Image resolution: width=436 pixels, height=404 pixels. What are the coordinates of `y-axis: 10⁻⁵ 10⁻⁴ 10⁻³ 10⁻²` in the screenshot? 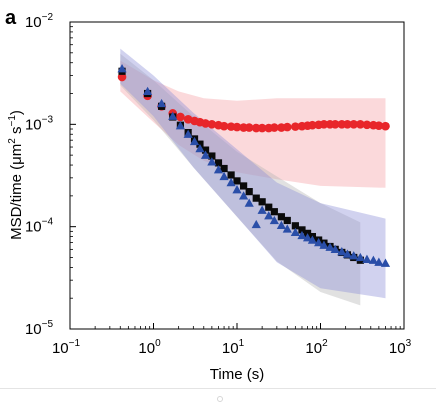 It's located at (50, 175).